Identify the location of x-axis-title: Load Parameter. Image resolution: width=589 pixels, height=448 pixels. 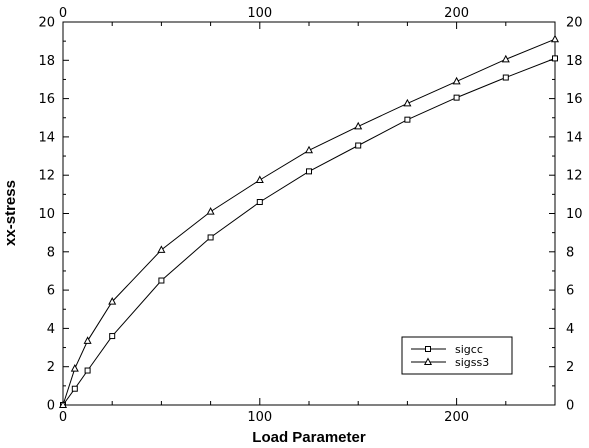
(309, 437).